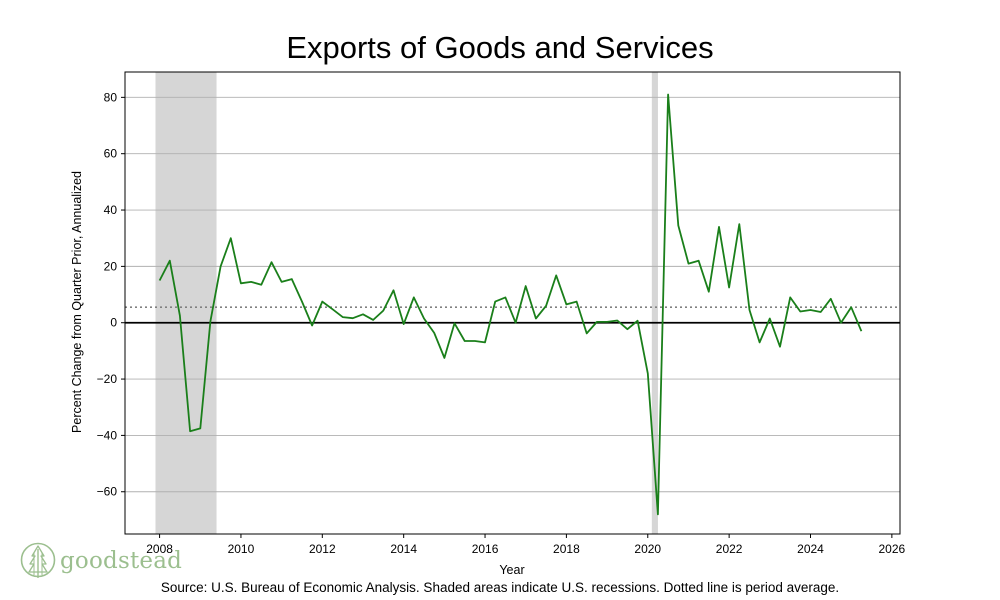  I want to click on y-tick-label: −20, so click(107, 379).